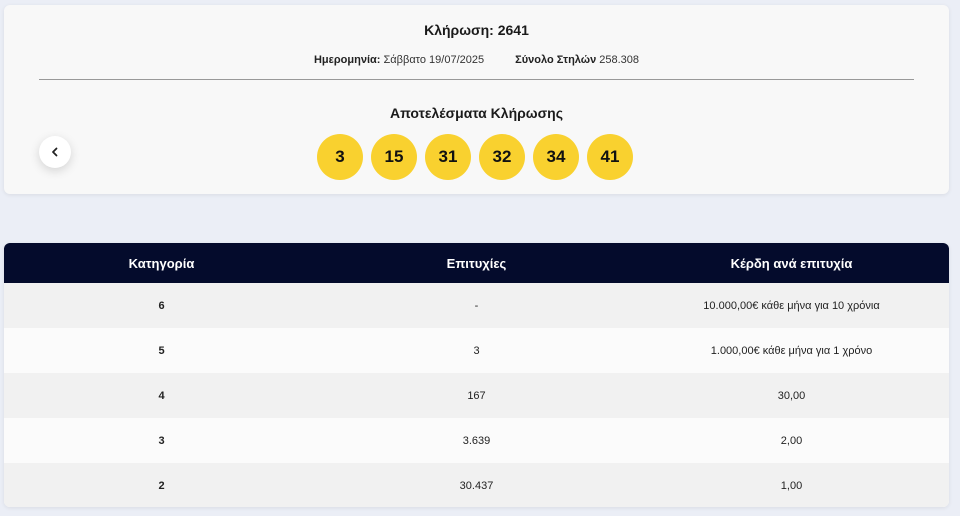 This screenshot has height=516, width=960. I want to click on cell-winners: -, so click(476, 305).